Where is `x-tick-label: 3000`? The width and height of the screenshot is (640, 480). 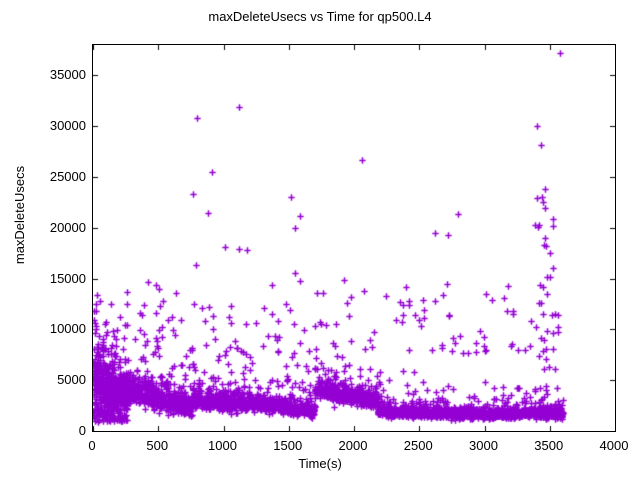
x-tick-label: 3000 is located at coordinates (483, 445).